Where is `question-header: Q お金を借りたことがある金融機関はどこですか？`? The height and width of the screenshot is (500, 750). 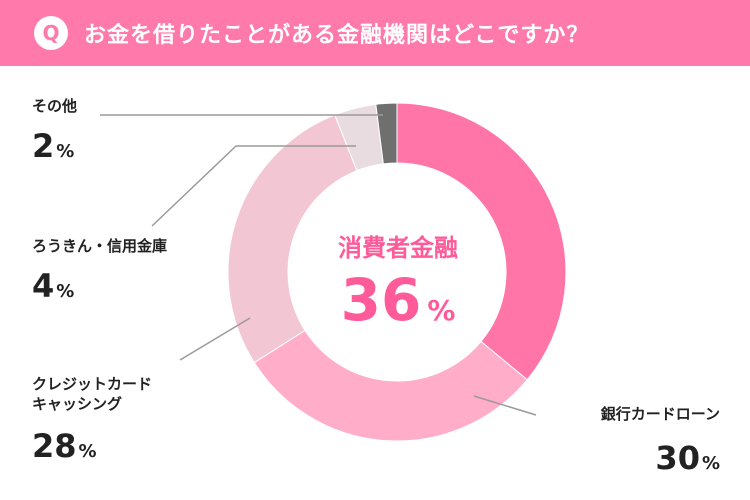
question-header: Q お金を借りたことがある金融機関はどこですか？ is located at coordinates (375, 33).